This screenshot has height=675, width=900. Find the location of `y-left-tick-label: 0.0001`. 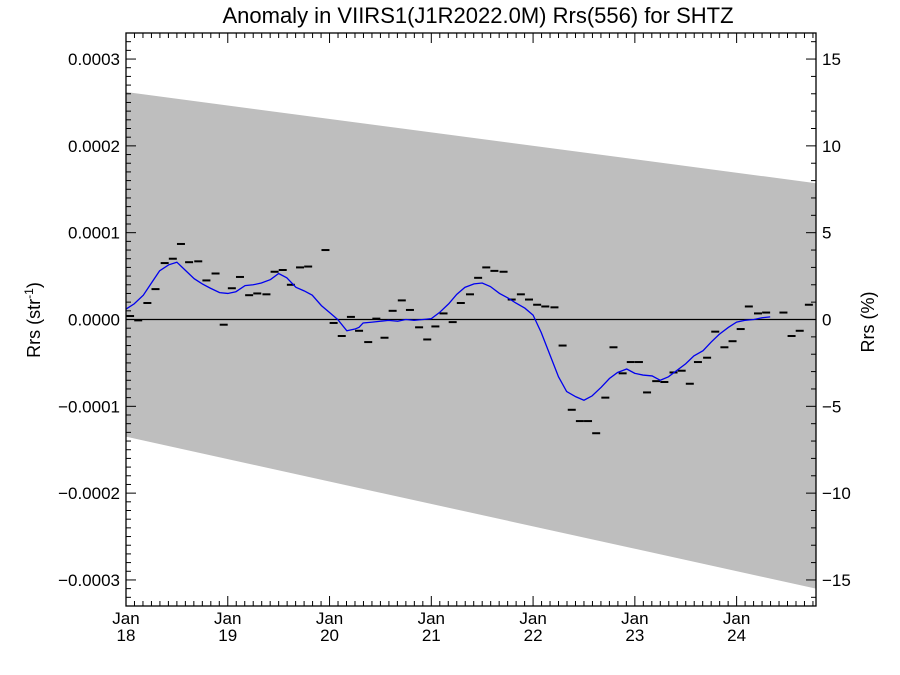

y-left-tick-label: 0.0001 is located at coordinates (94, 233).